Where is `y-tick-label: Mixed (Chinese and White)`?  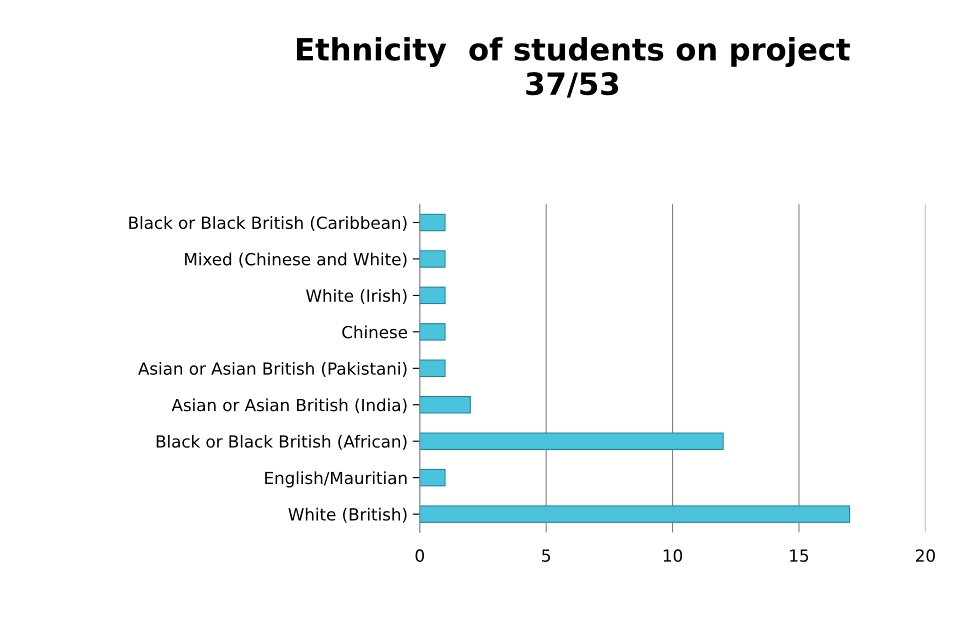 y-tick-label: Mixed (Chinese and White) is located at coordinates (296, 260).